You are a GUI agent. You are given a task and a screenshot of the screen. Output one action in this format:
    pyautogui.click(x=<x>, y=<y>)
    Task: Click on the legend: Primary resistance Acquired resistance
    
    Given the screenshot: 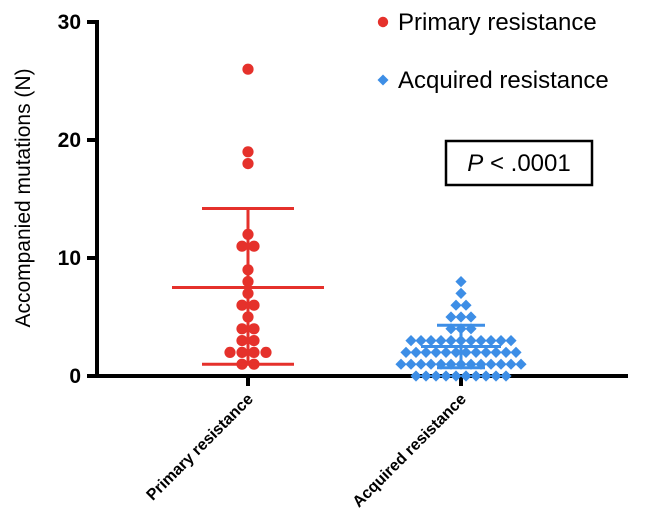 What is the action you would take?
    pyautogui.click(x=493, y=51)
    